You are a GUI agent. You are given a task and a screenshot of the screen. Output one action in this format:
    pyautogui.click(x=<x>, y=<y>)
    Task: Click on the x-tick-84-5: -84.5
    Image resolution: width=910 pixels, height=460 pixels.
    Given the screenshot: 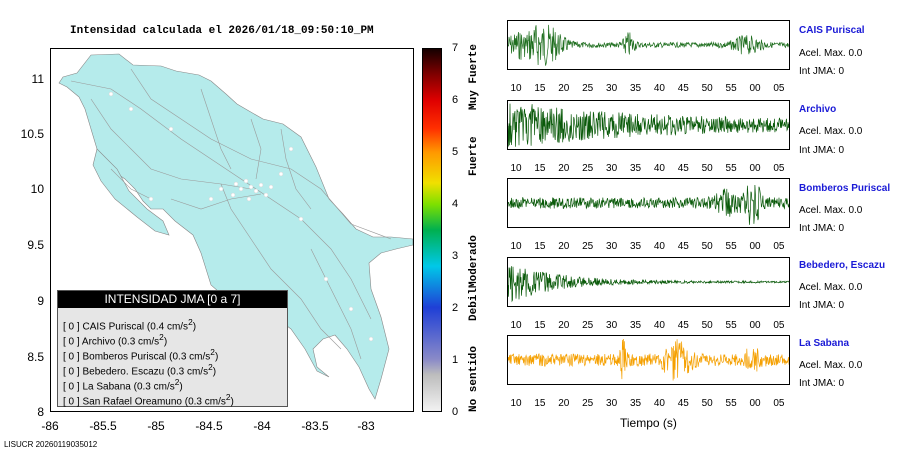 What is the action you would take?
    pyautogui.click(x=209, y=426)
    